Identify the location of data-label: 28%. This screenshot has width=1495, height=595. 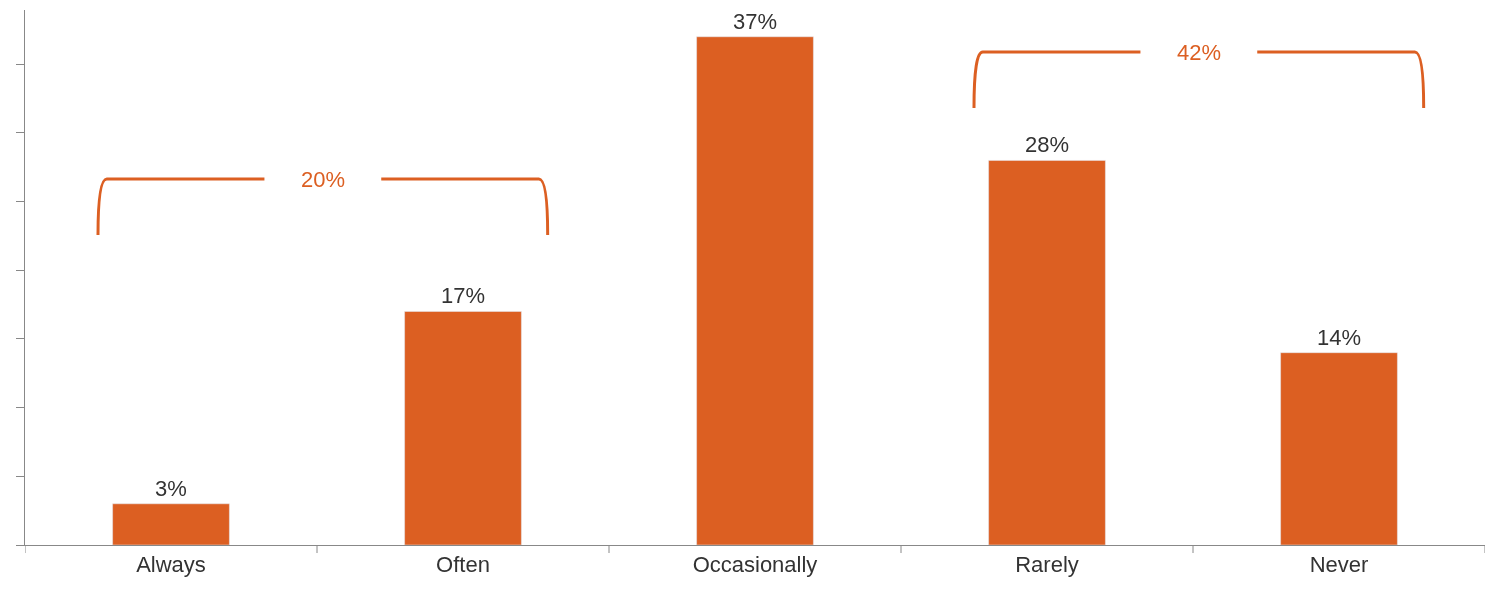
(1047, 145).